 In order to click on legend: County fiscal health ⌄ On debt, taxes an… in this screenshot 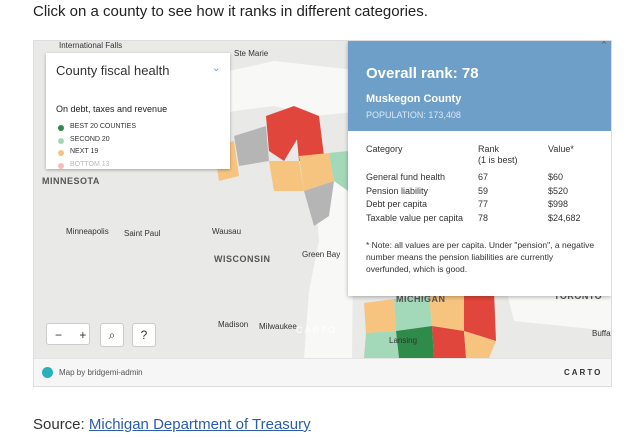, I will do `click(138, 111)`.